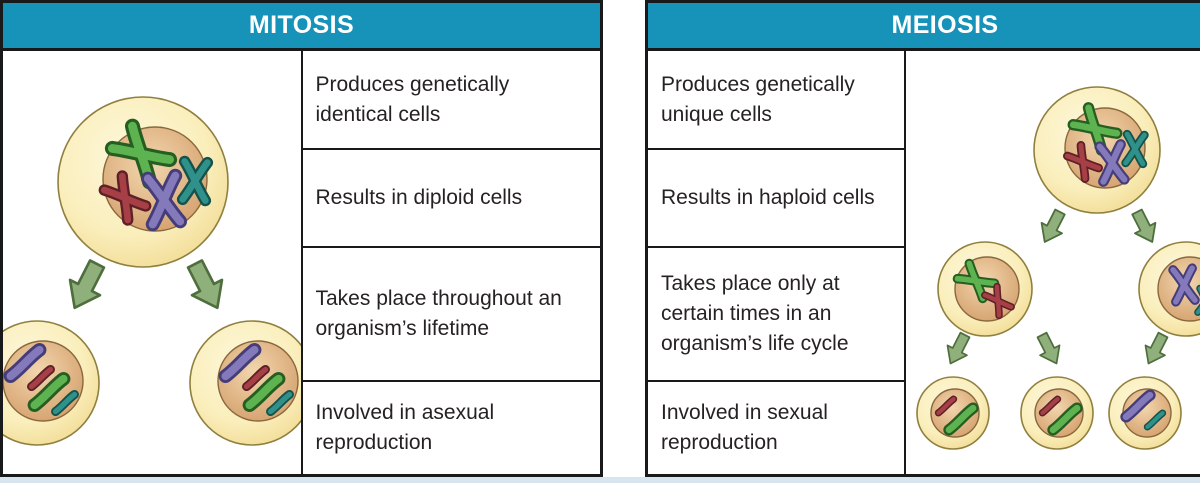 The image size is (1200, 483). What do you see at coordinates (758, 99) in the screenshot?
I see `meiosis-fact-text: Produces genetically unique cells` at bounding box center [758, 99].